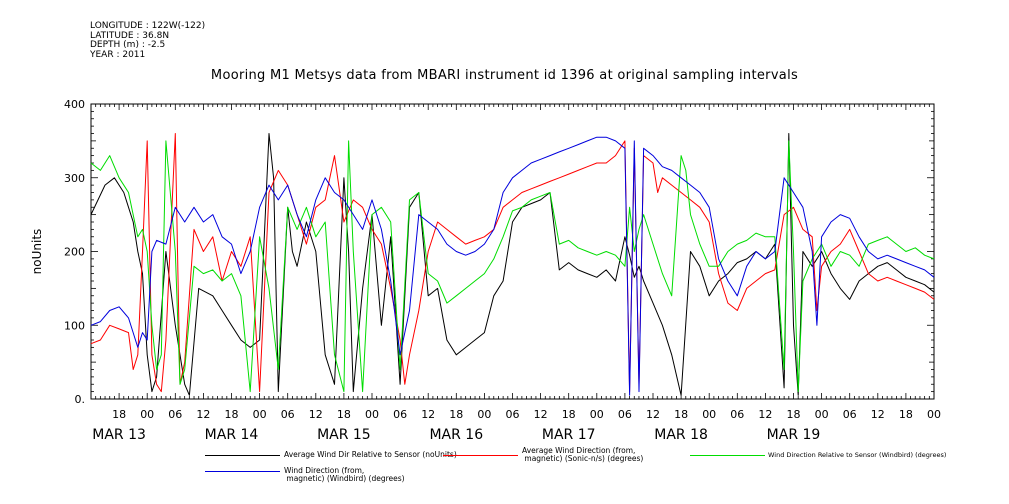 The image size is (1009, 504). I want to click on legend-swatch-red, so click(480, 455).